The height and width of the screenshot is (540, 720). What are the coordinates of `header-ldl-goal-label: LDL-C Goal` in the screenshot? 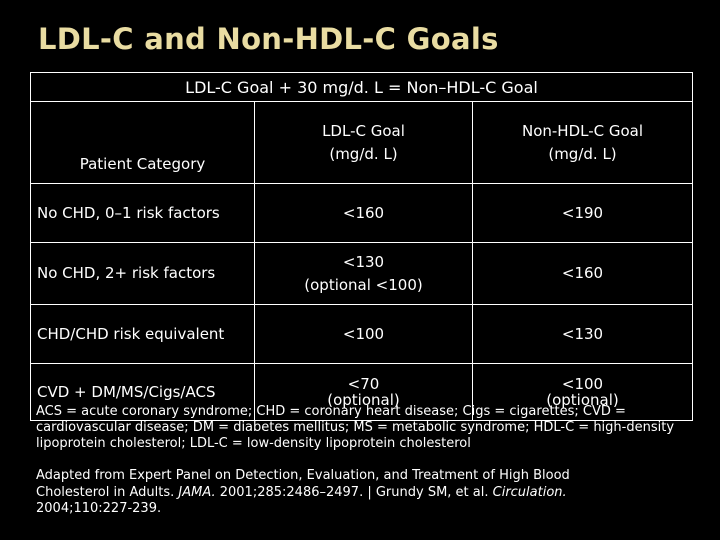 It's located at (363, 130).